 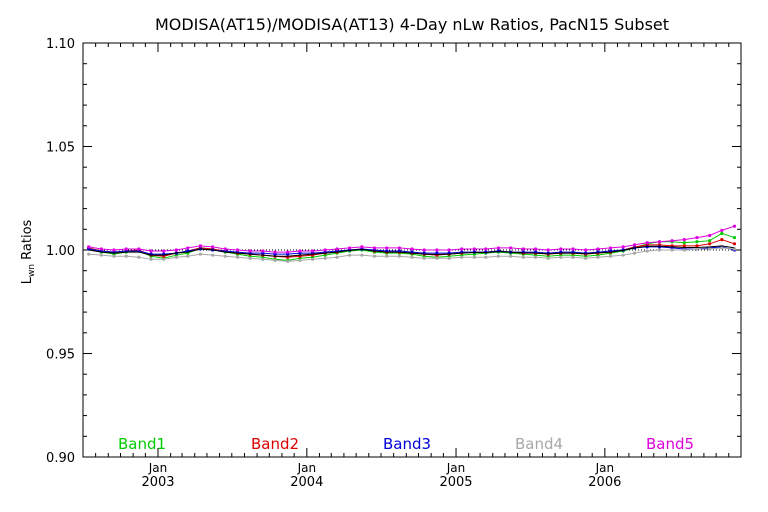 I want to click on y-axis-label: Lwn Ratios, so click(x=28, y=251).